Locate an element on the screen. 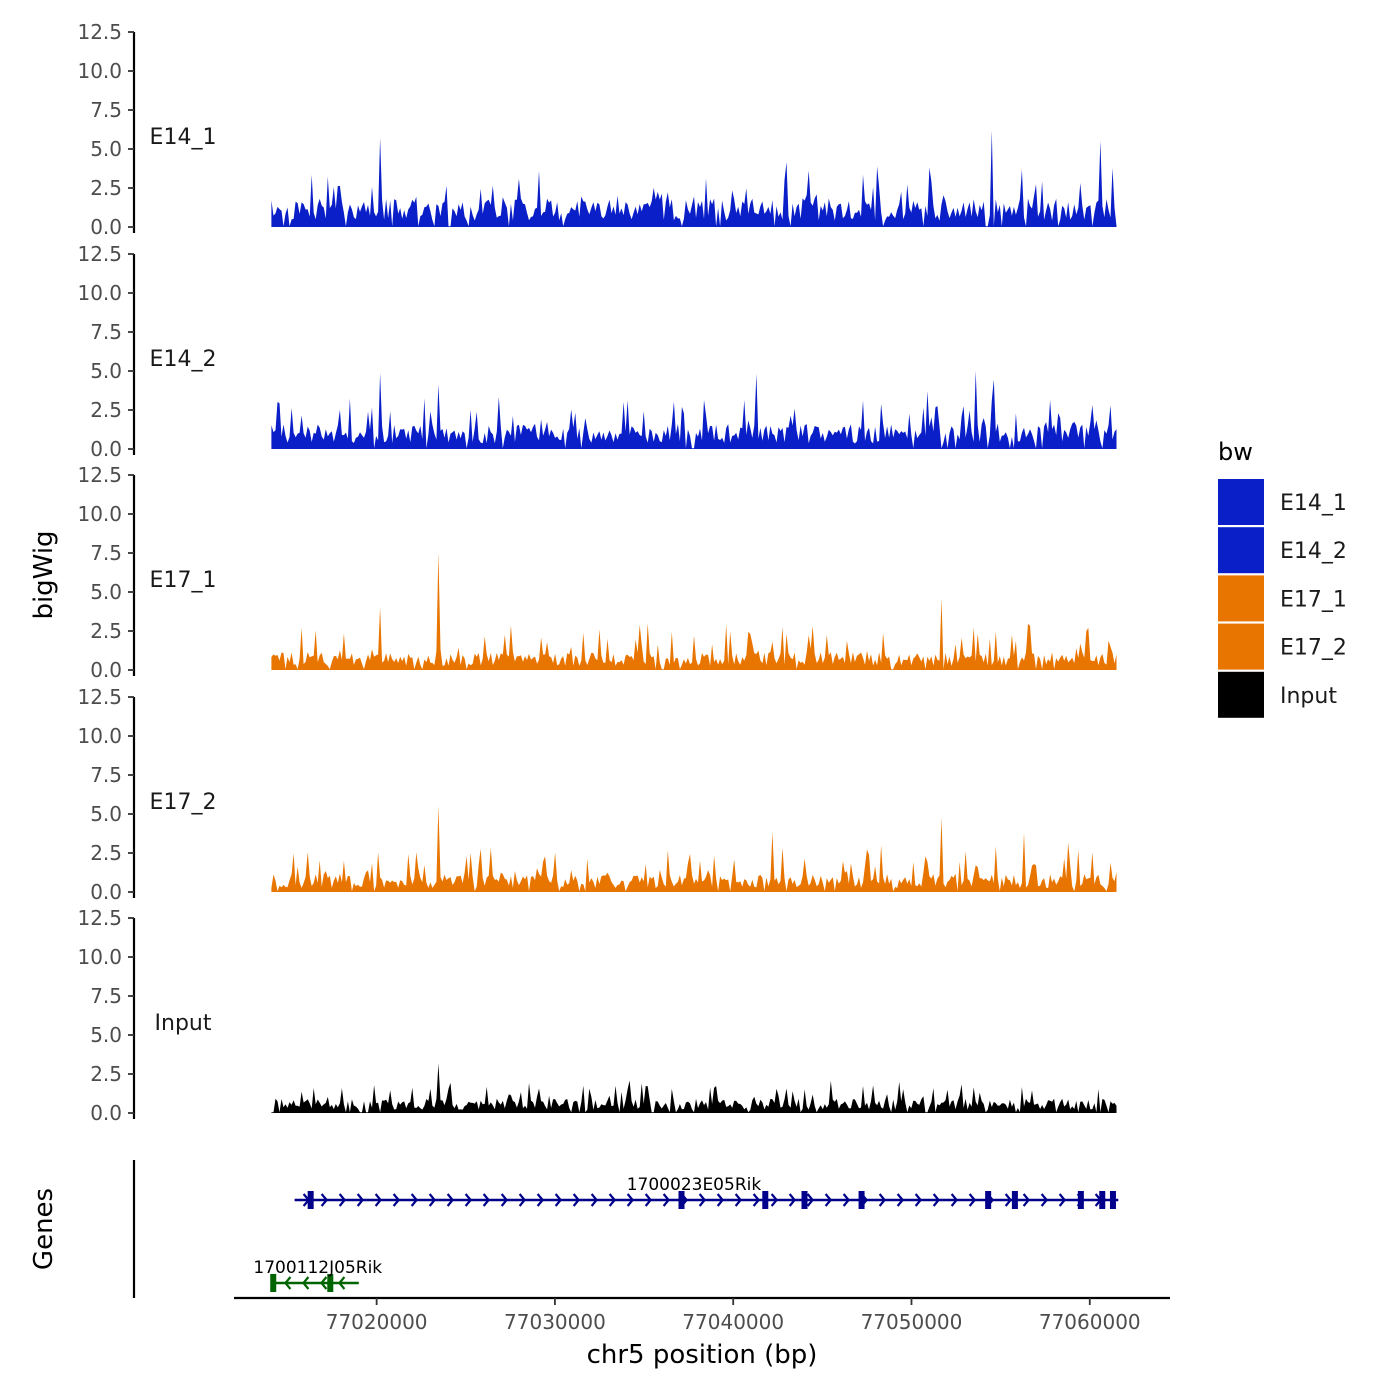 Image resolution: width=1400 pixels, height=1400 pixels. track-E14_1: 0.0 2.5 5.0 7.5 10.0 12.5 E14_1 is located at coordinates (597, 129).